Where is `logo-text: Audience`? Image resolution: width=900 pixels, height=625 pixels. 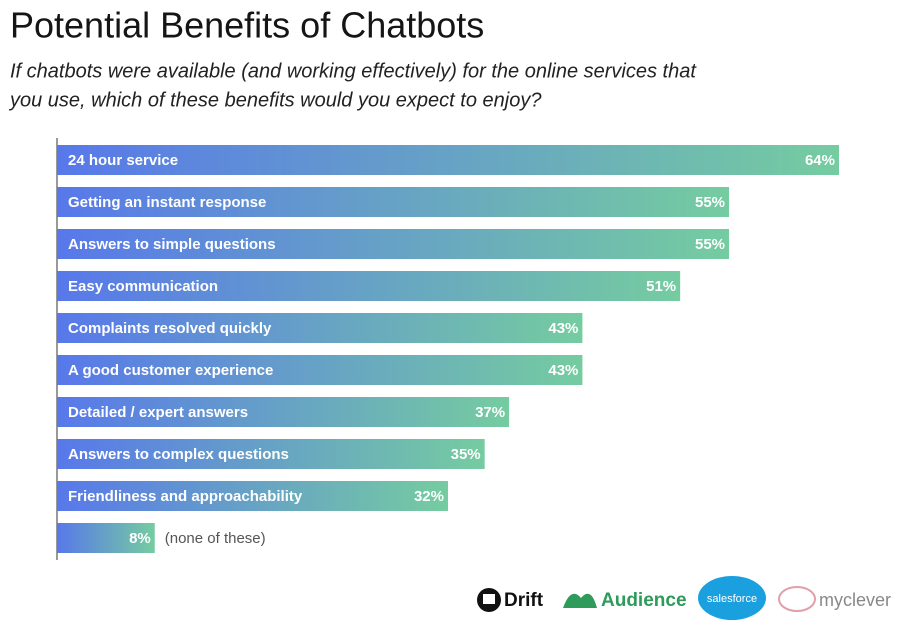 logo-text: Audience is located at coordinates (644, 600).